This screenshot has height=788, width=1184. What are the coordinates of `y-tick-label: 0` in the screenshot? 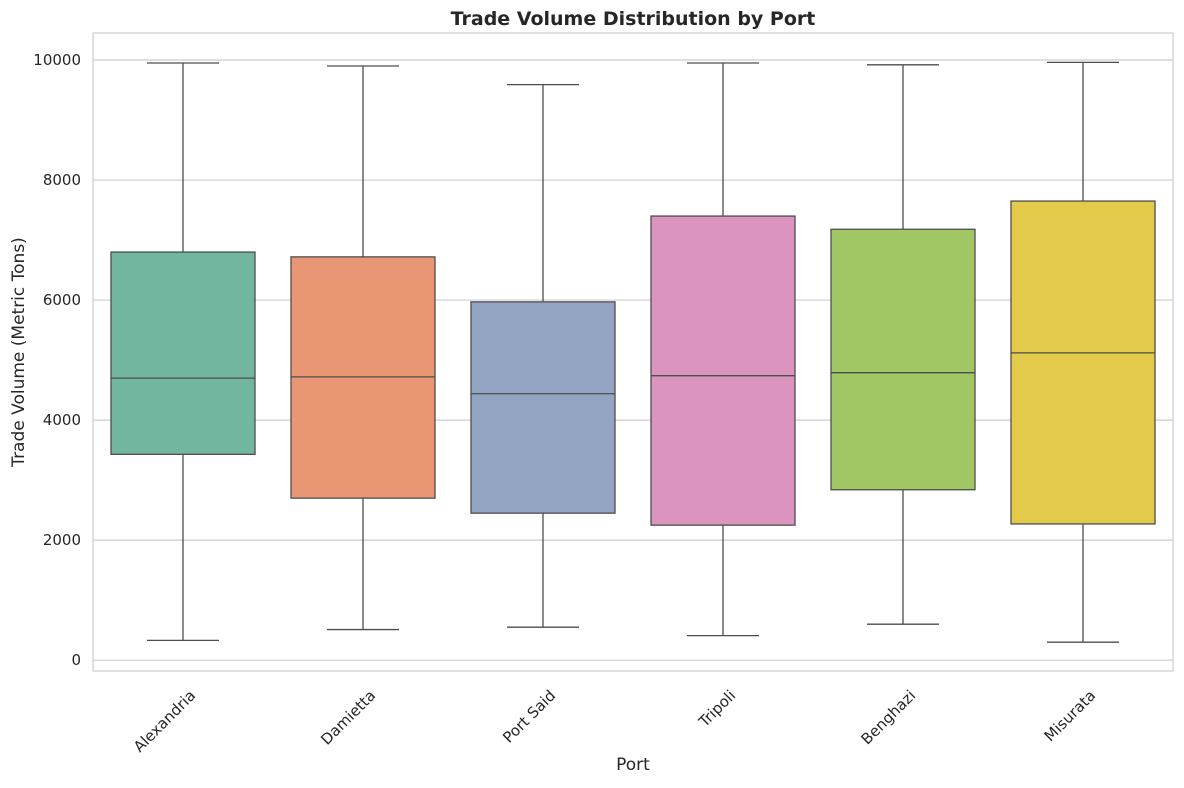 It's located at (76, 660).